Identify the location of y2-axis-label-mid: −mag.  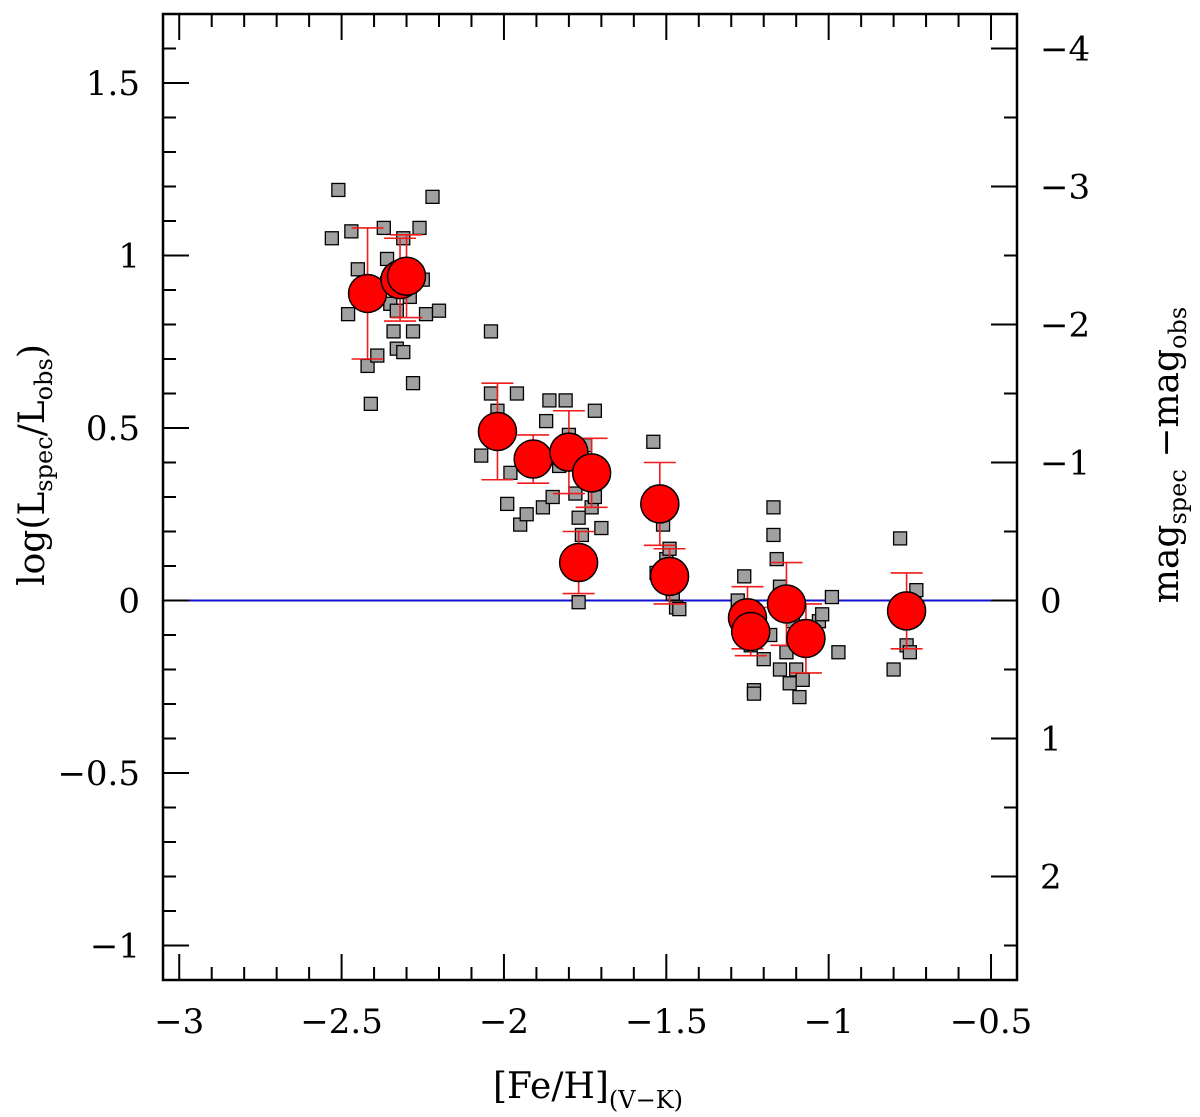
(1166, 409).